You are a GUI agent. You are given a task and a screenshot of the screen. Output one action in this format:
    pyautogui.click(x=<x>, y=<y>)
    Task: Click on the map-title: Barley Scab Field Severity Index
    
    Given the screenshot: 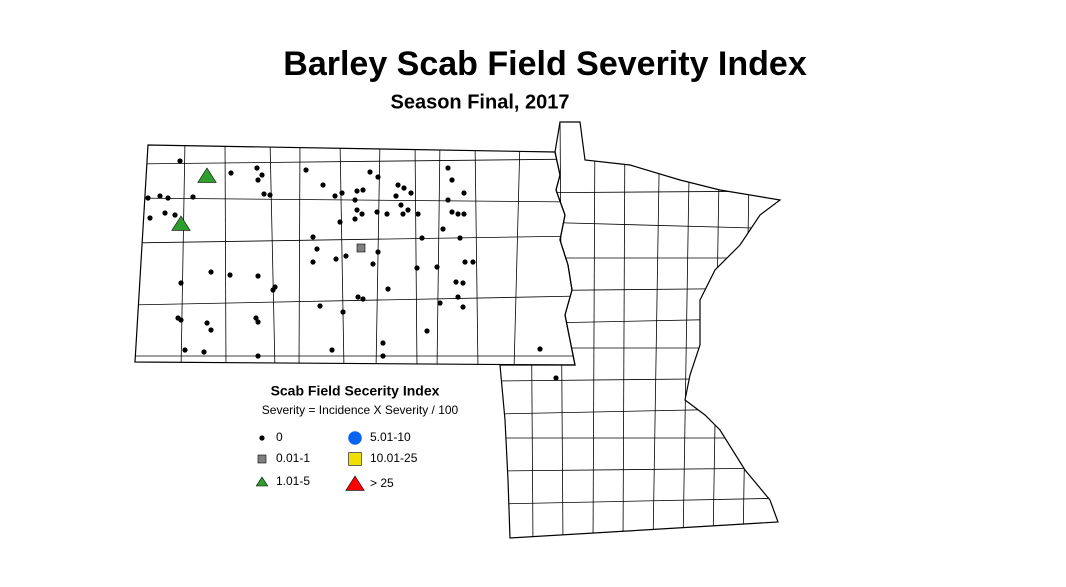 What is the action you would take?
    pyautogui.click(x=545, y=64)
    